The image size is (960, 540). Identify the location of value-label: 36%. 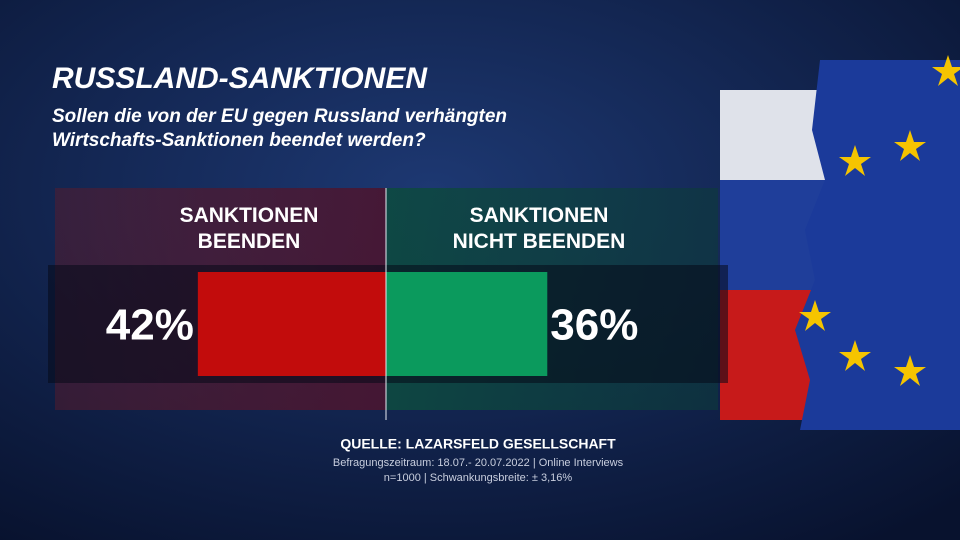
(594, 325).